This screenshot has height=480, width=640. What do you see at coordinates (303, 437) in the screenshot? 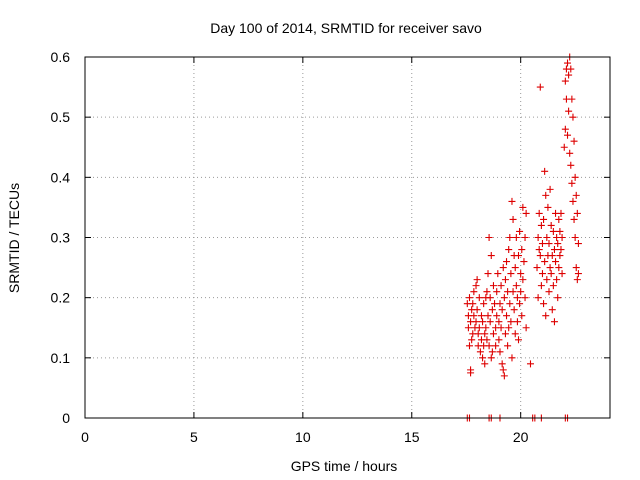
I see `x-tick-label: 10` at bounding box center [303, 437].